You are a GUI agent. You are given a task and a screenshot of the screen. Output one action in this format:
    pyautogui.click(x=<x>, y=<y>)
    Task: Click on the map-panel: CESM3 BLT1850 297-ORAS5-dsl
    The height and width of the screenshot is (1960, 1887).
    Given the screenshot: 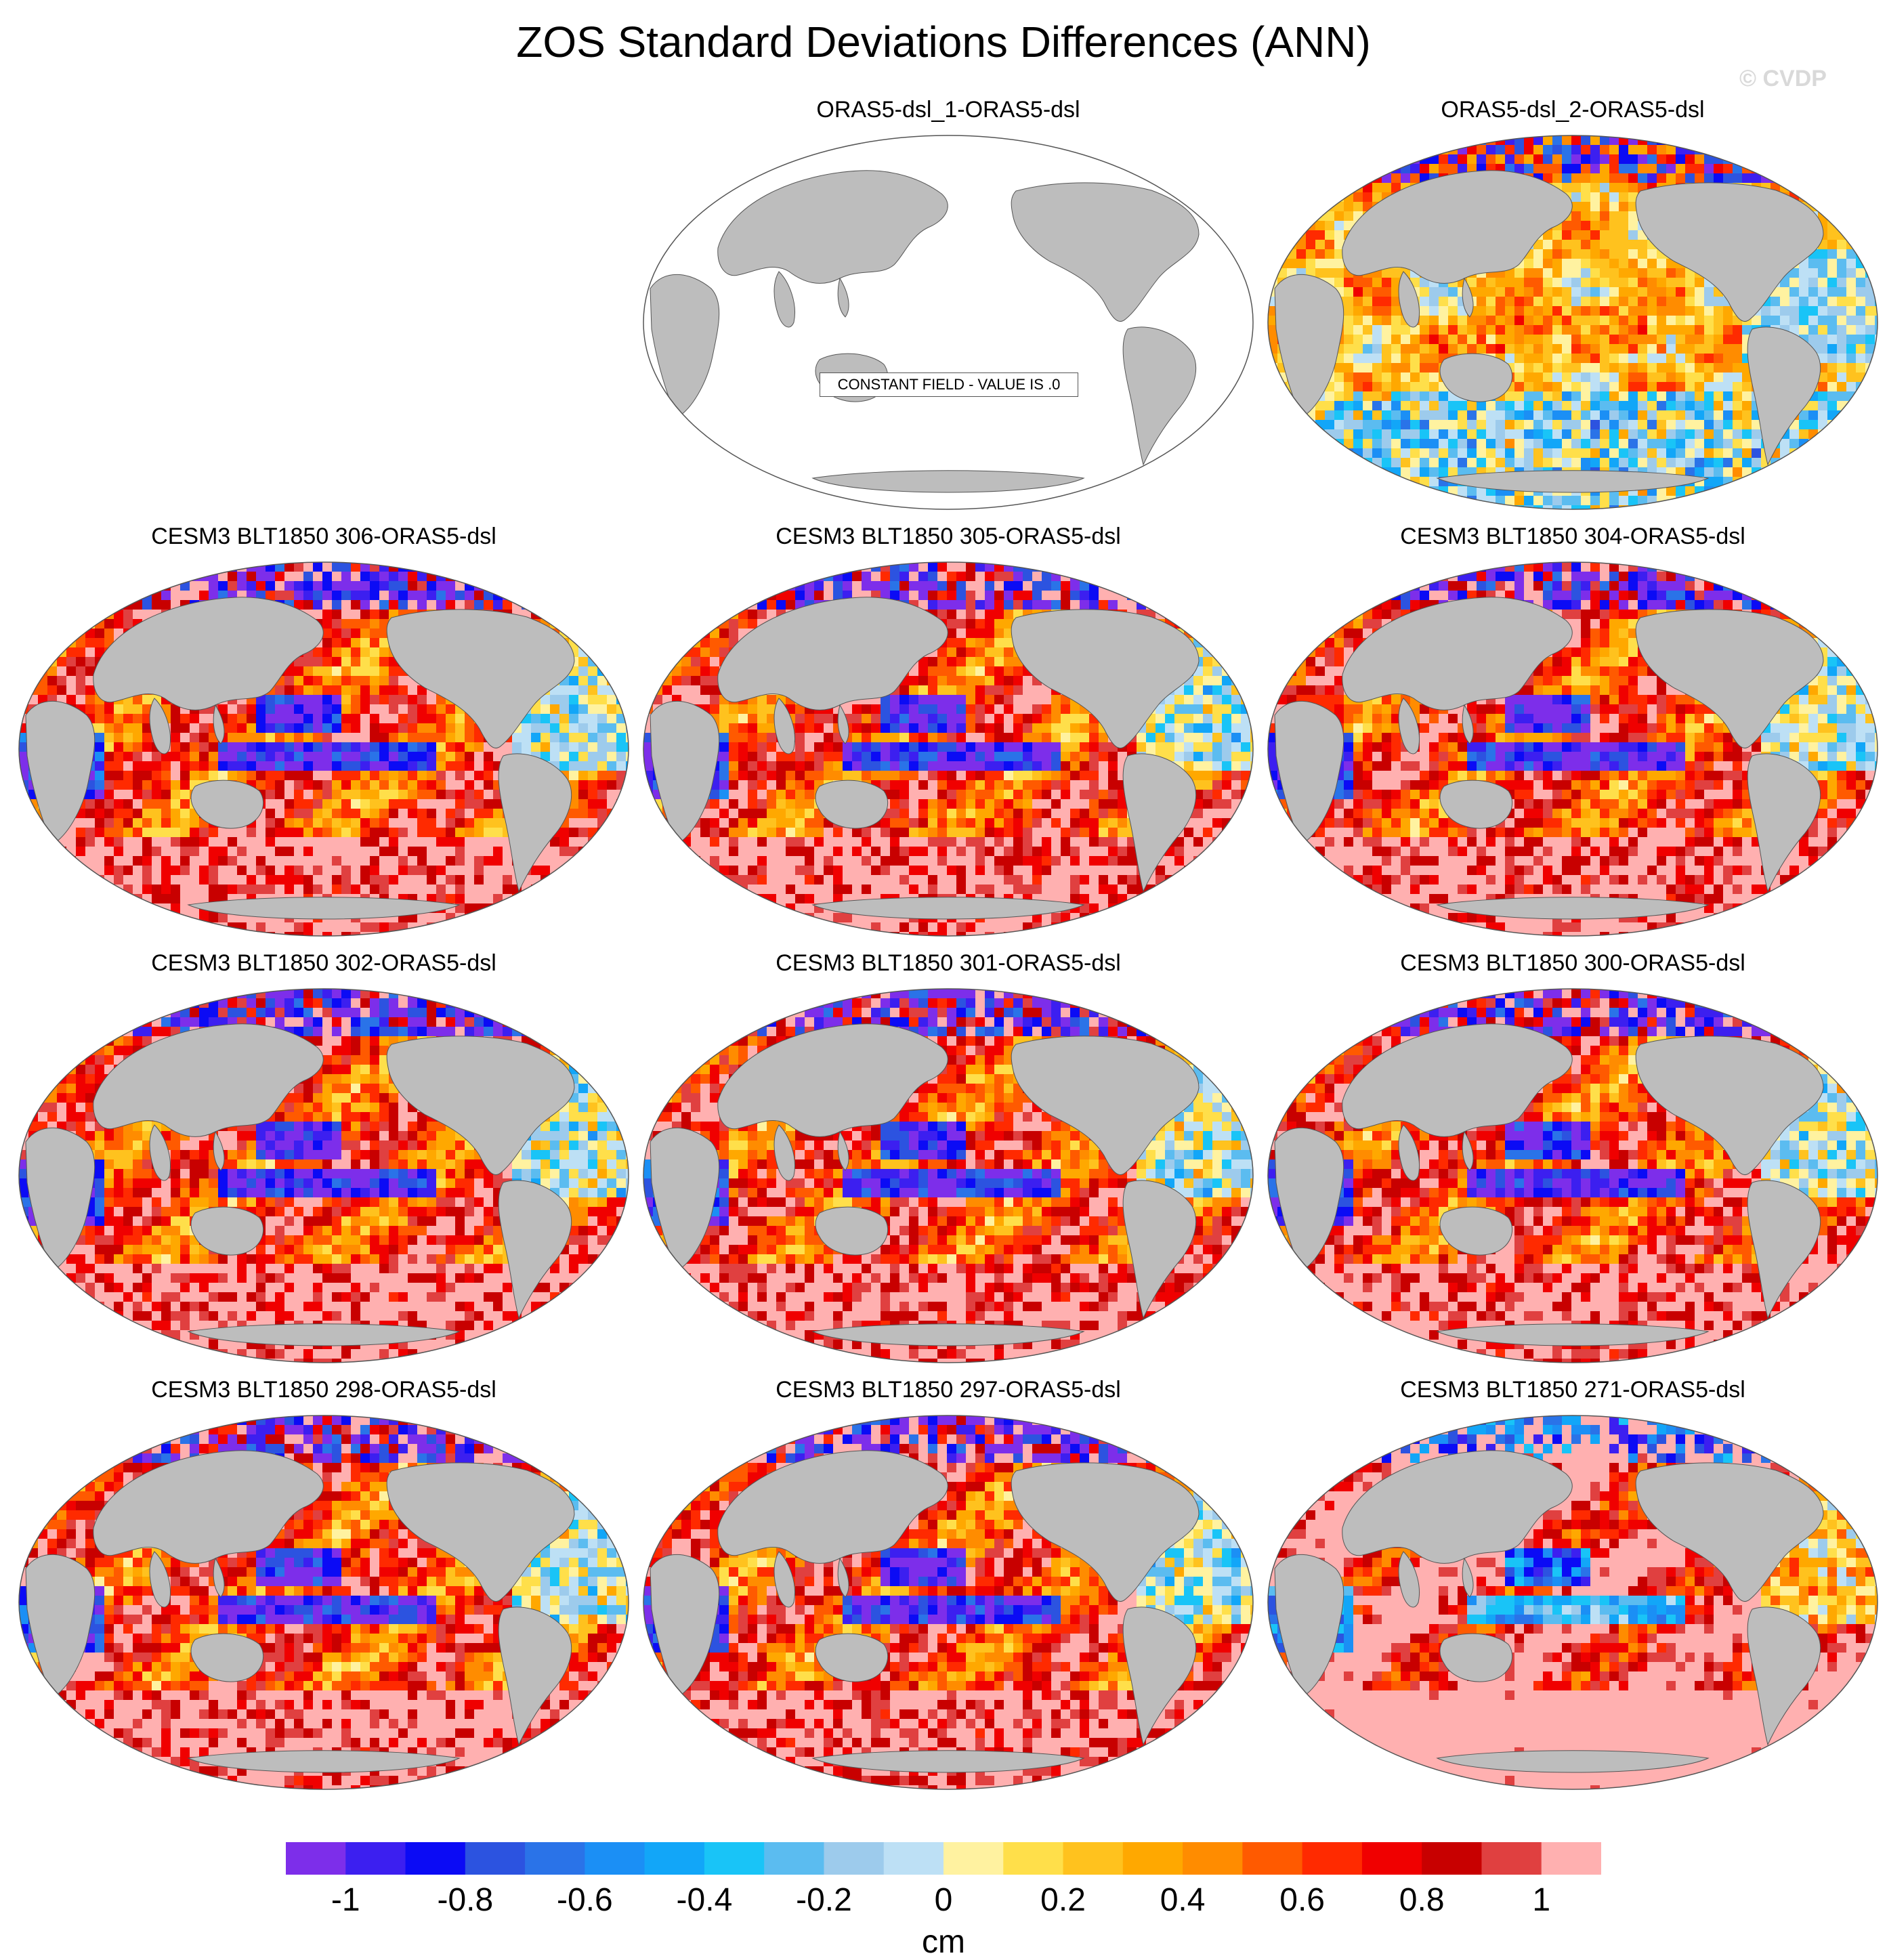 What is the action you would take?
    pyautogui.click(x=949, y=1586)
    